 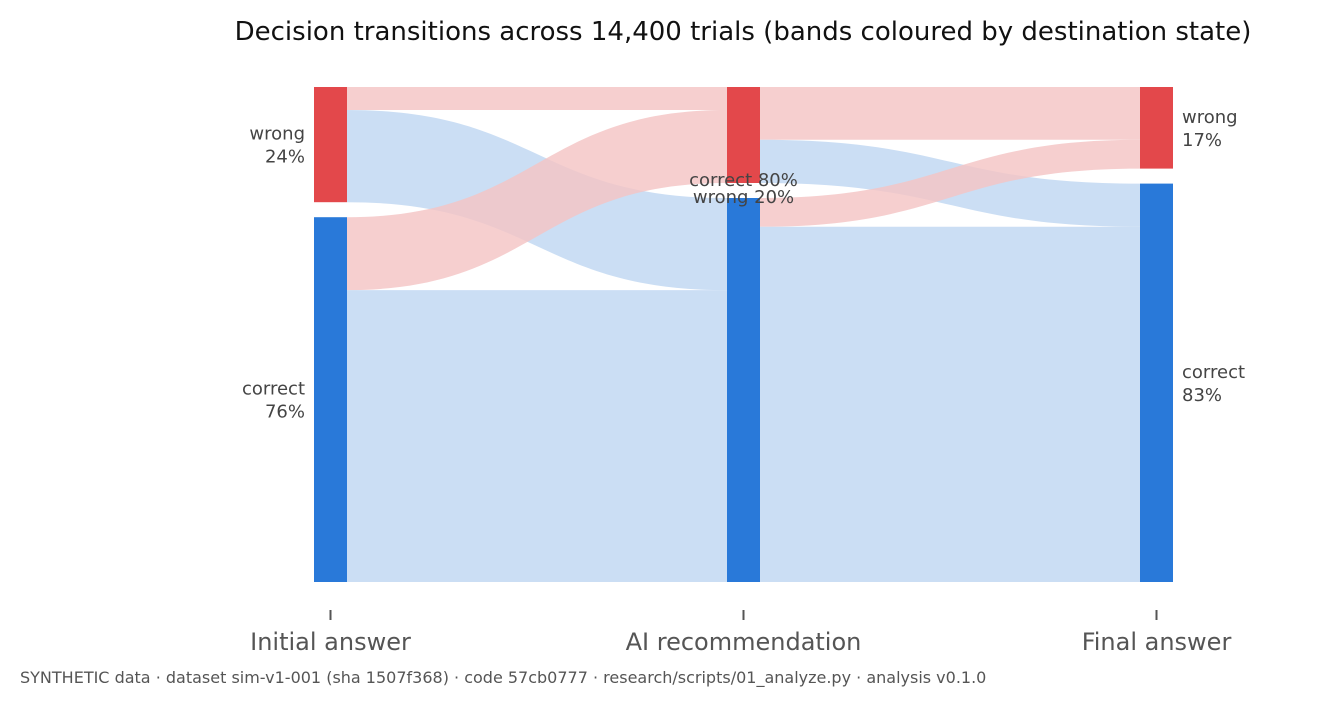 What do you see at coordinates (285, 157) in the screenshot?
I see `node-label-stage1-wrong-line2: 24%` at bounding box center [285, 157].